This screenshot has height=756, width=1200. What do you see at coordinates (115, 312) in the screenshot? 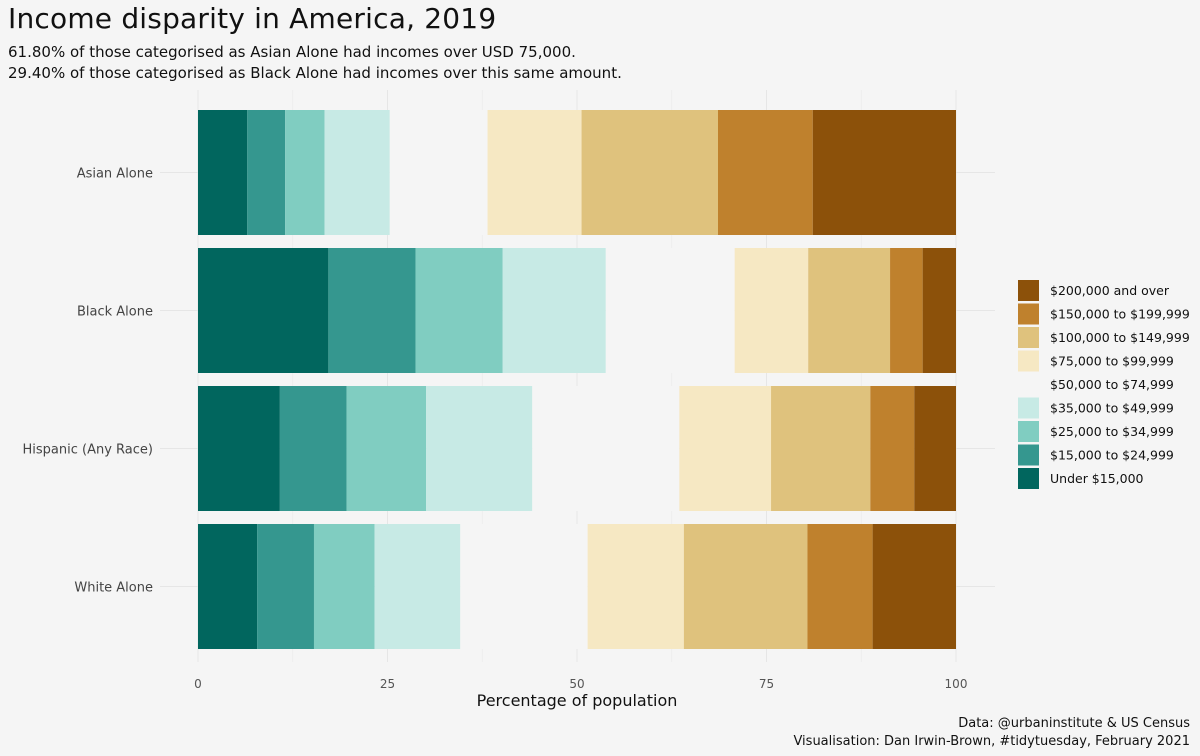
I see `y-tick-label: Black Alone` at bounding box center [115, 312].